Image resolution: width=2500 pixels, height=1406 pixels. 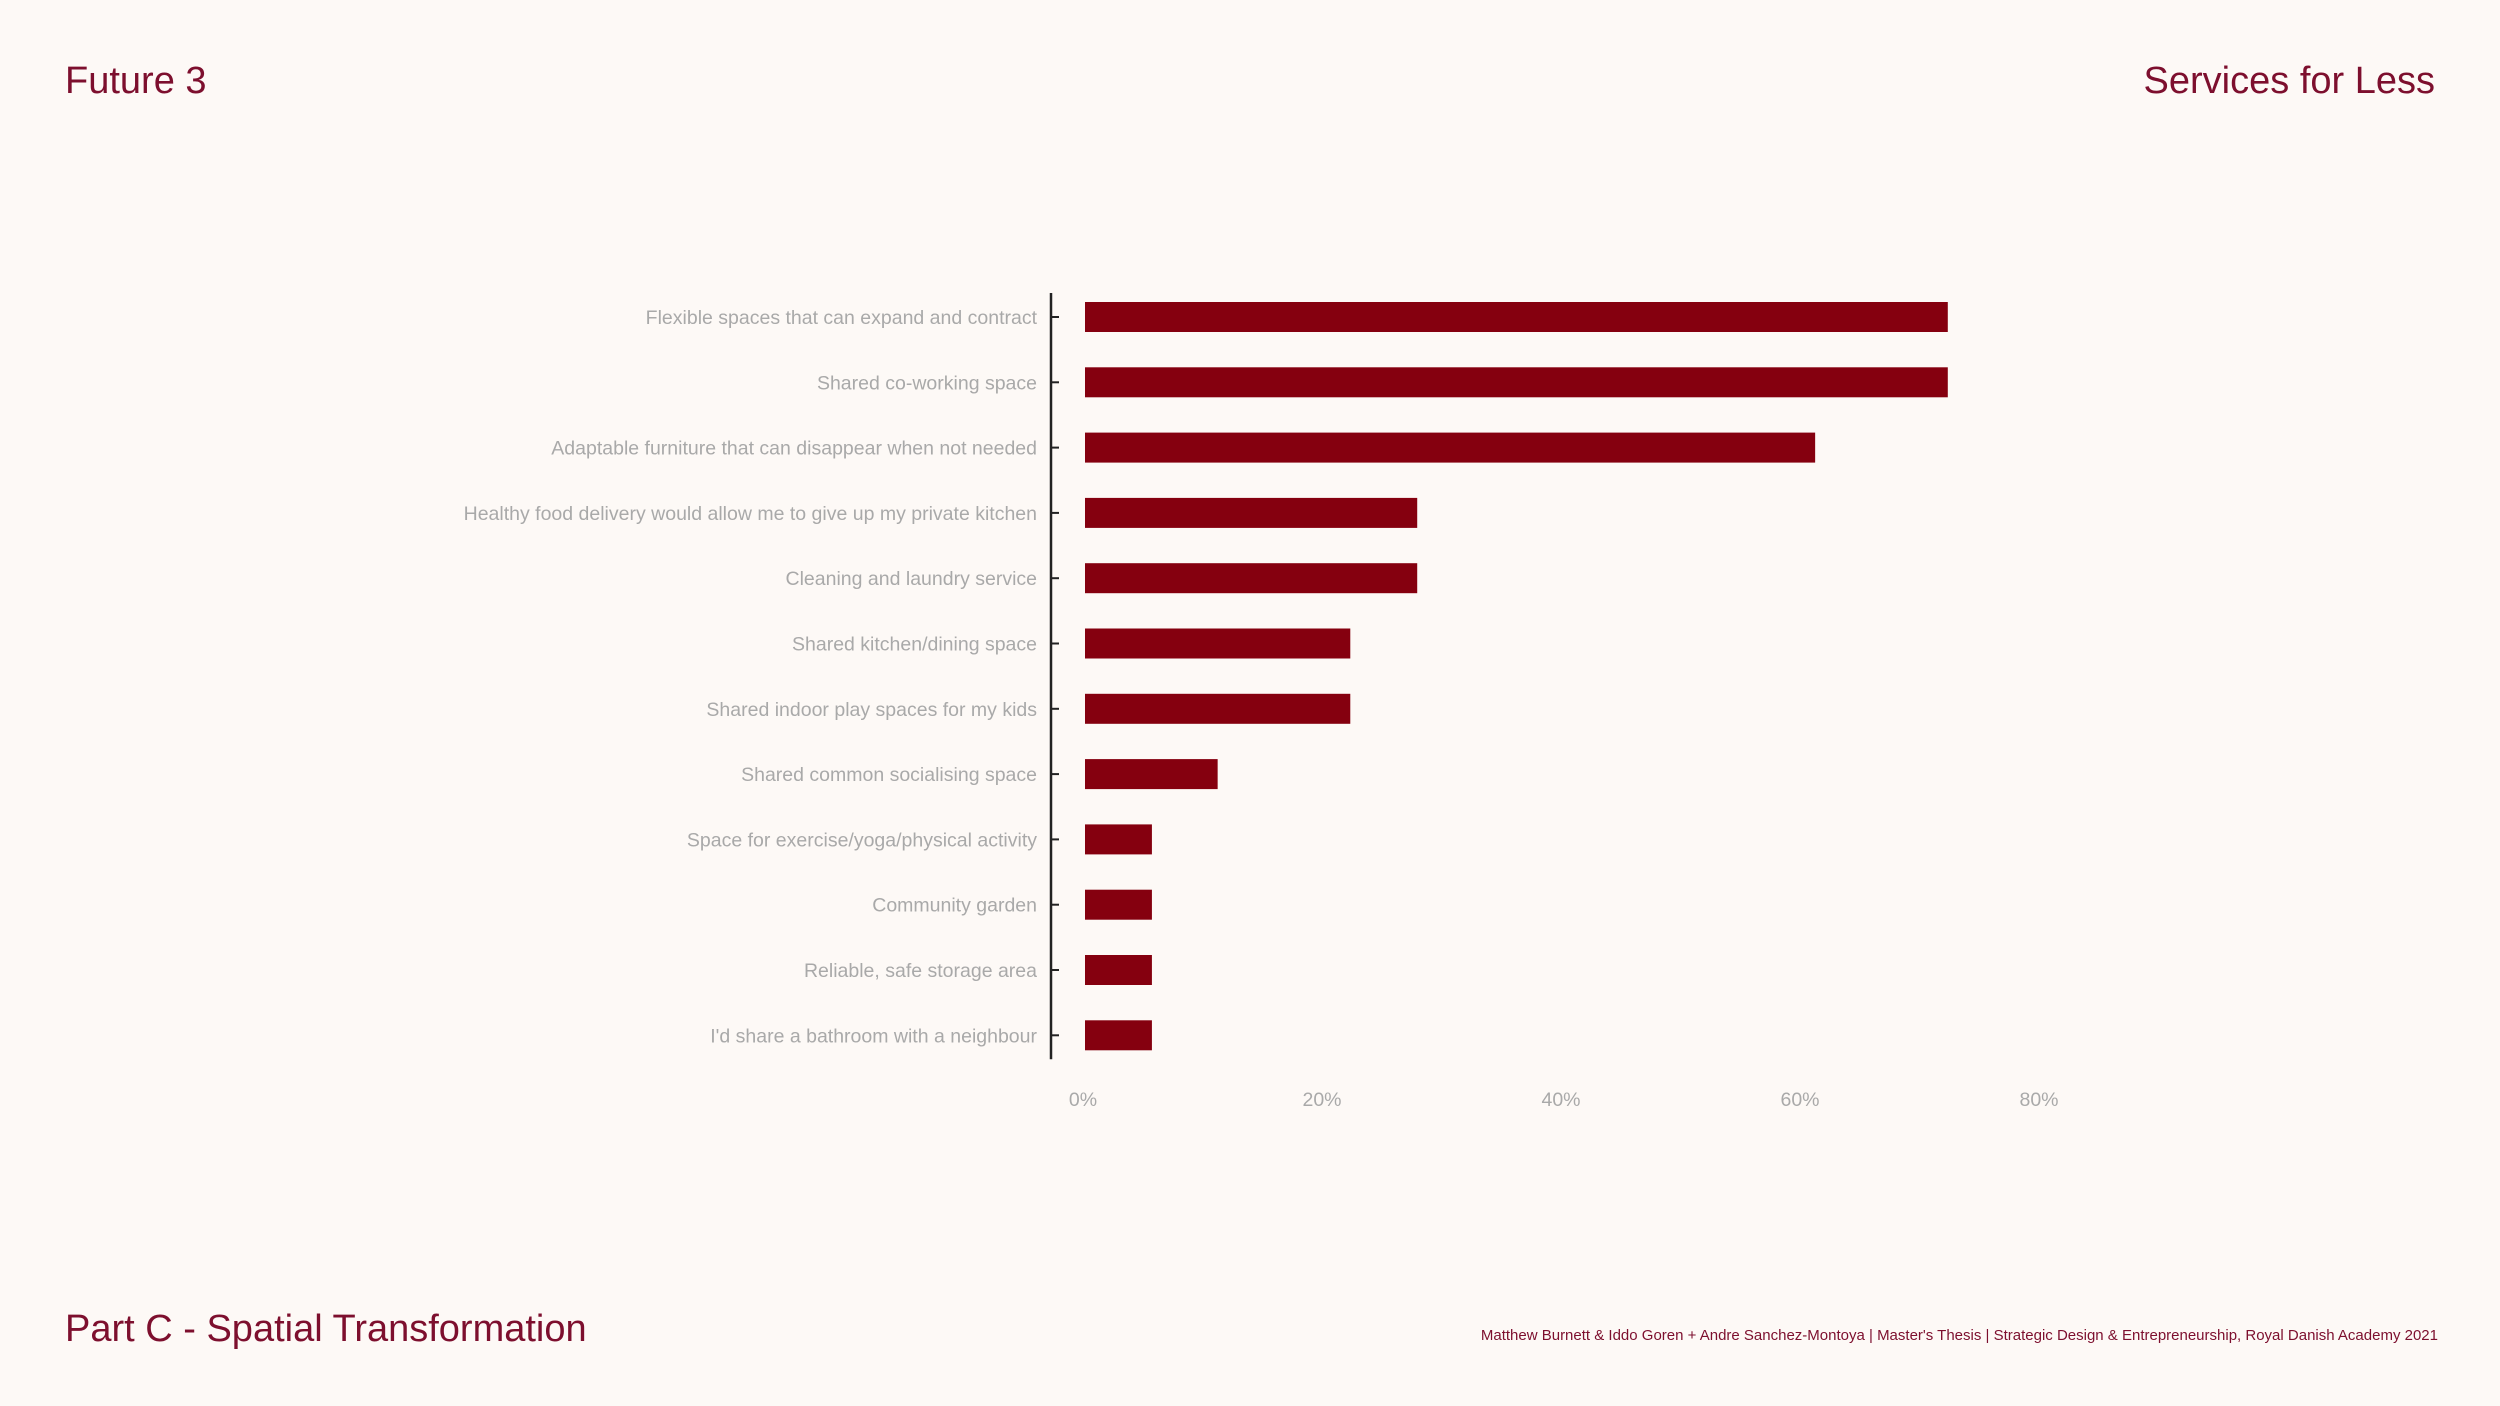 What do you see at coordinates (914, 645) in the screenshot?
I see `category-label: Shared kitchen/dining space` at bounding box center [914, 645].